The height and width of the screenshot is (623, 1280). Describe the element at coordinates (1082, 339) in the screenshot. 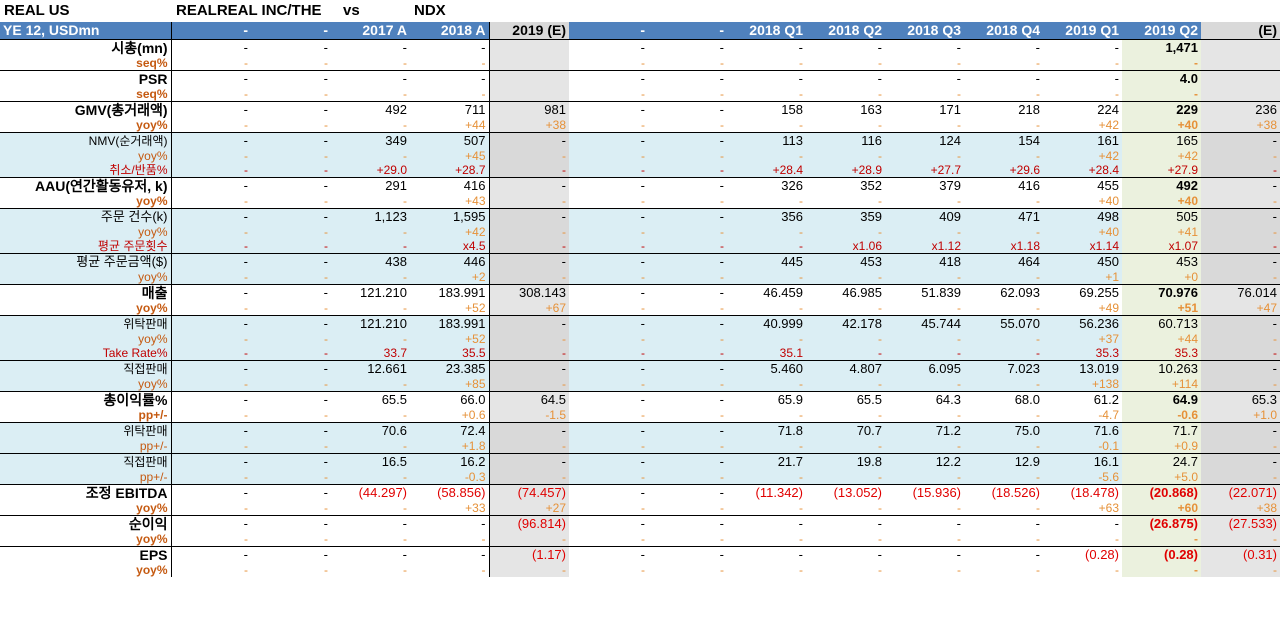

I see `table-cell: +37` at that location.